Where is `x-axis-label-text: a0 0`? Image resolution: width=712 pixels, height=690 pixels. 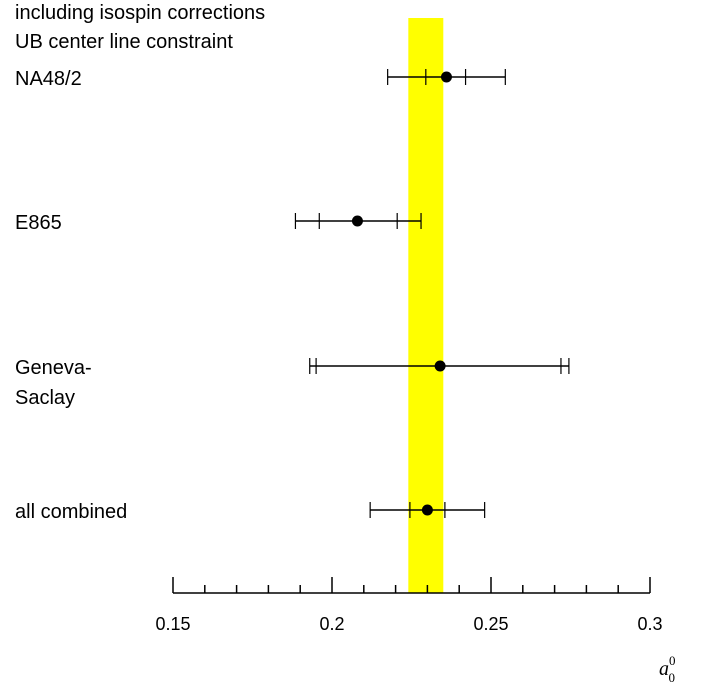
x-axis-label-text: a0 0 is located at coordinates (667, 669).